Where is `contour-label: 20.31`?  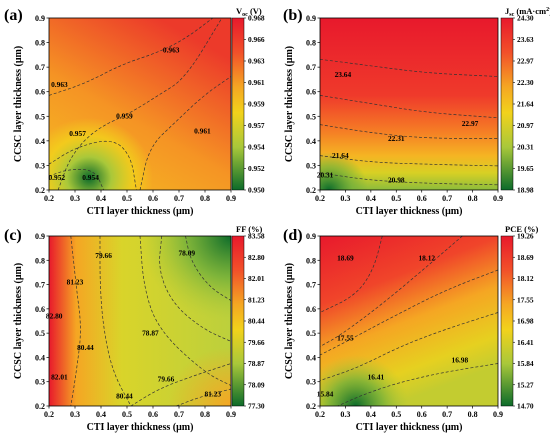
contour-label: 20.31 is located at coordinates (325, 175).